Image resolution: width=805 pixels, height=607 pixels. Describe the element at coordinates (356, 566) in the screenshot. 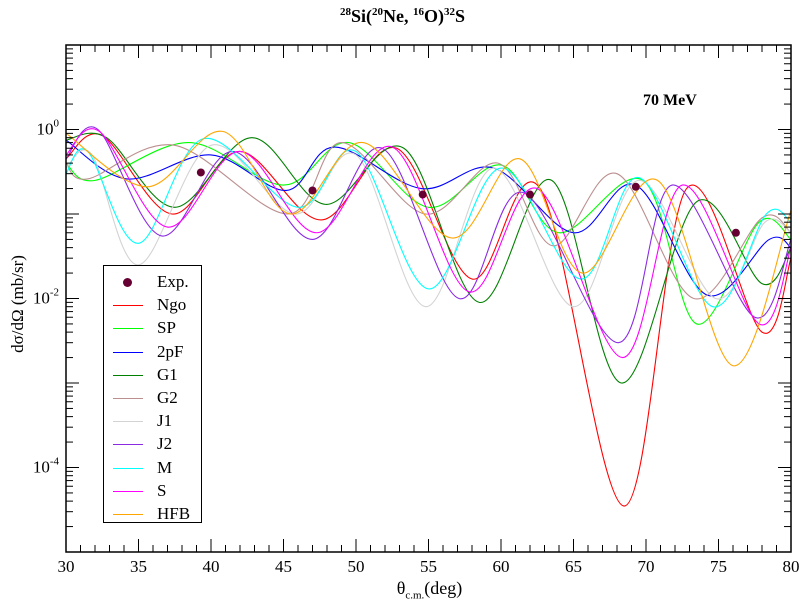

I see `x-tick-label: 50` at that location.